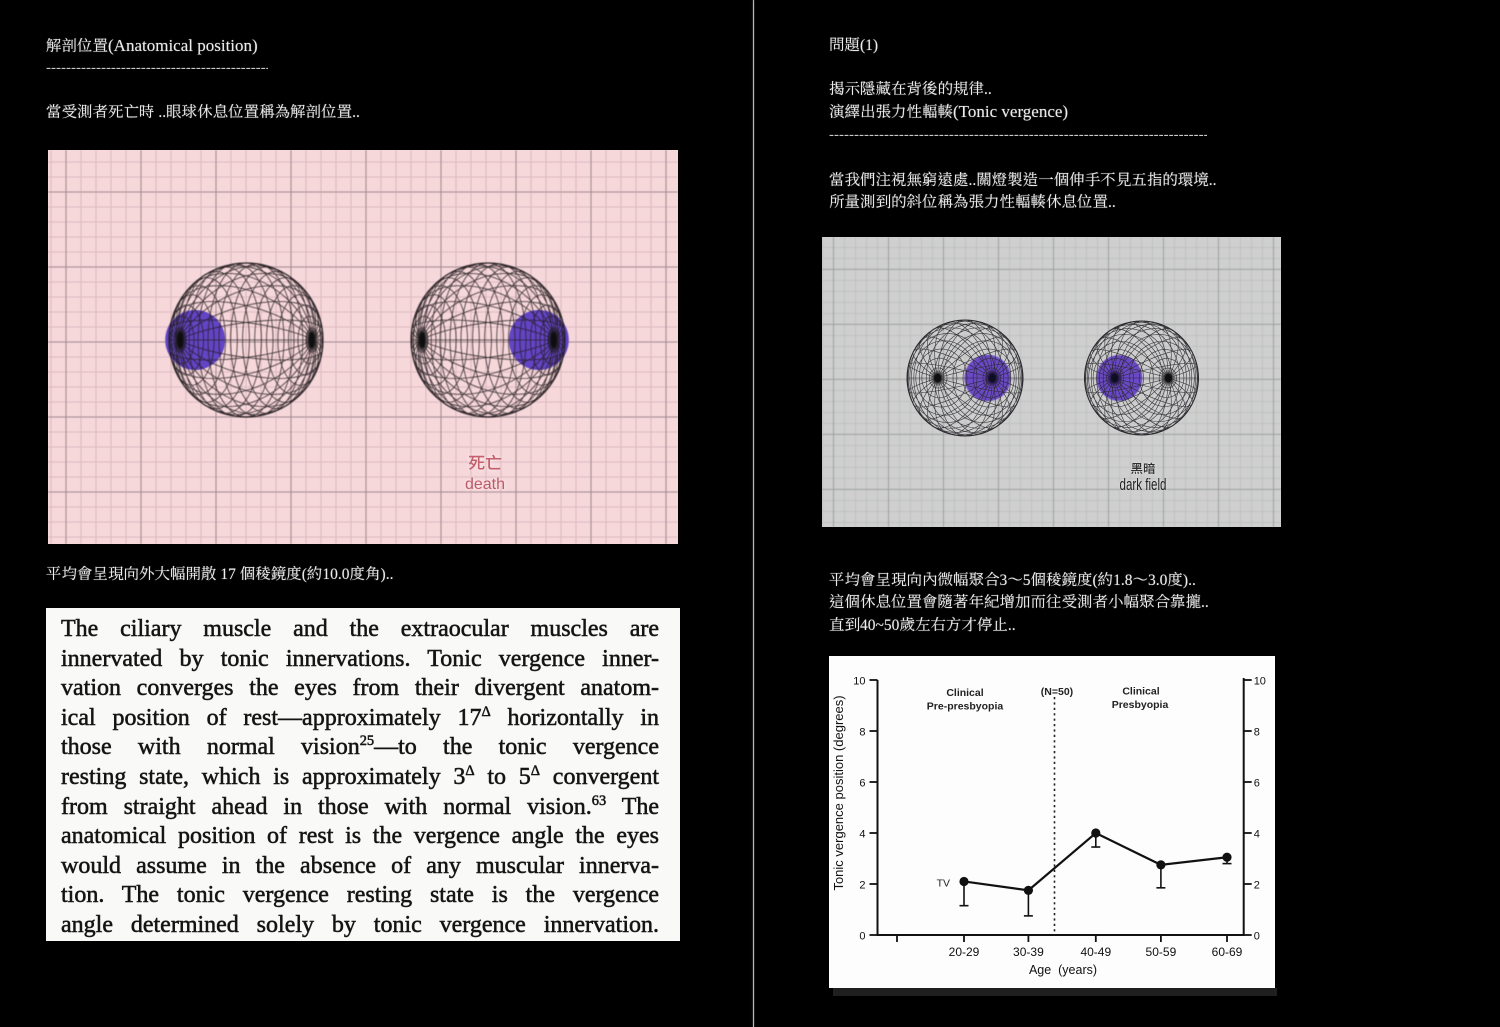 The width and height of the screenshot is (1500, 1027). Describe the element at coordinates (1161, 952) in the screenshot. I see `svg-text: 50-59` at that location.